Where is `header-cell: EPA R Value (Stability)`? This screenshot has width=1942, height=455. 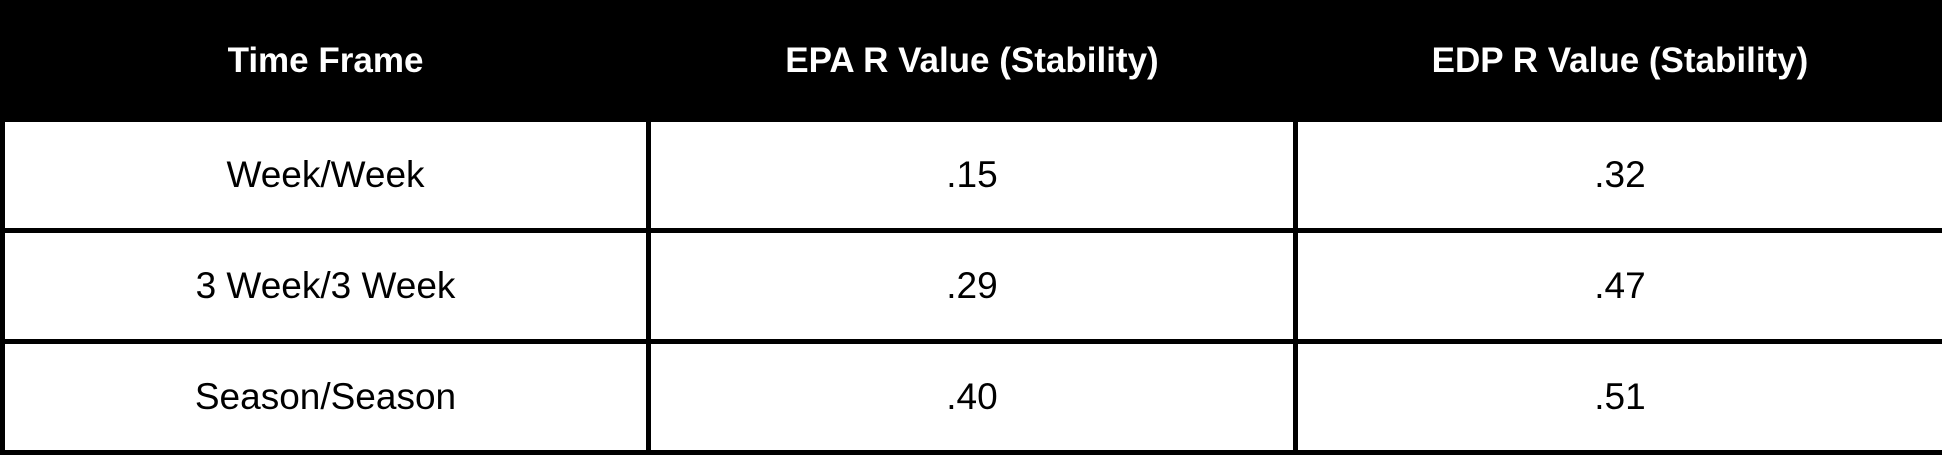 header-cell: EPA R Value (Stability) is located at coordinates (972, 61).